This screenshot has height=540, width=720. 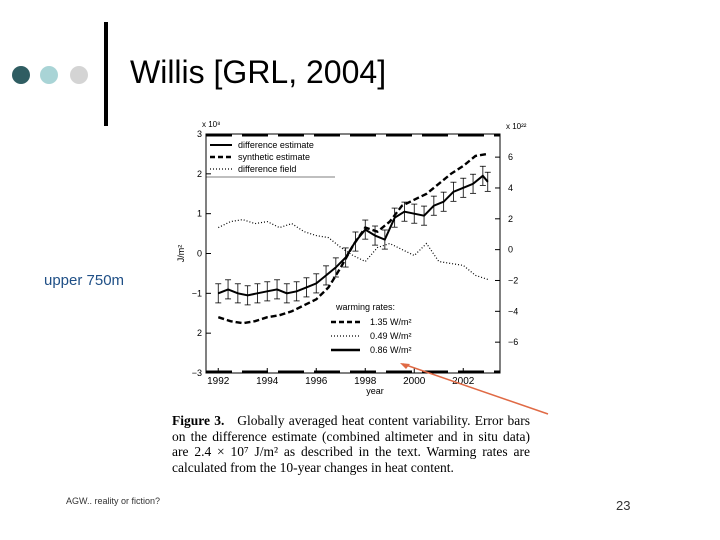 What do you see at coordinates (391, 336) in the screenshot?
I see `rate-label: 0.49 W/m²` at bounding box center [391, 336].